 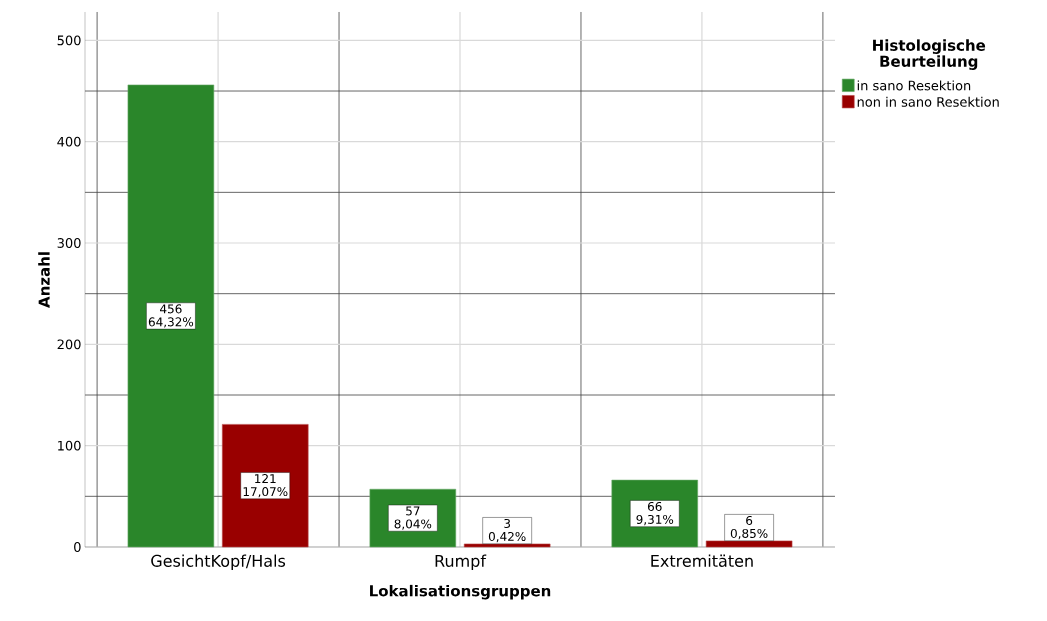 What do you see at coordinates (218, 562) in the screenshot?
I see `x-tick-label: GesichtKopf/Hals` at bounding box center [218, 562].